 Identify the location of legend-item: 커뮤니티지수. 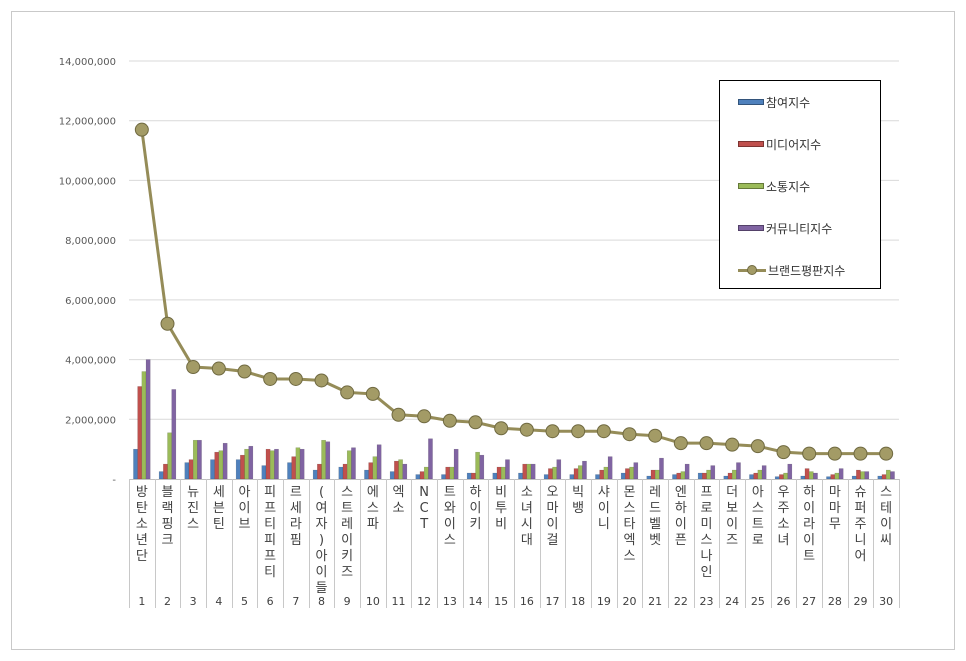
(785, 228).